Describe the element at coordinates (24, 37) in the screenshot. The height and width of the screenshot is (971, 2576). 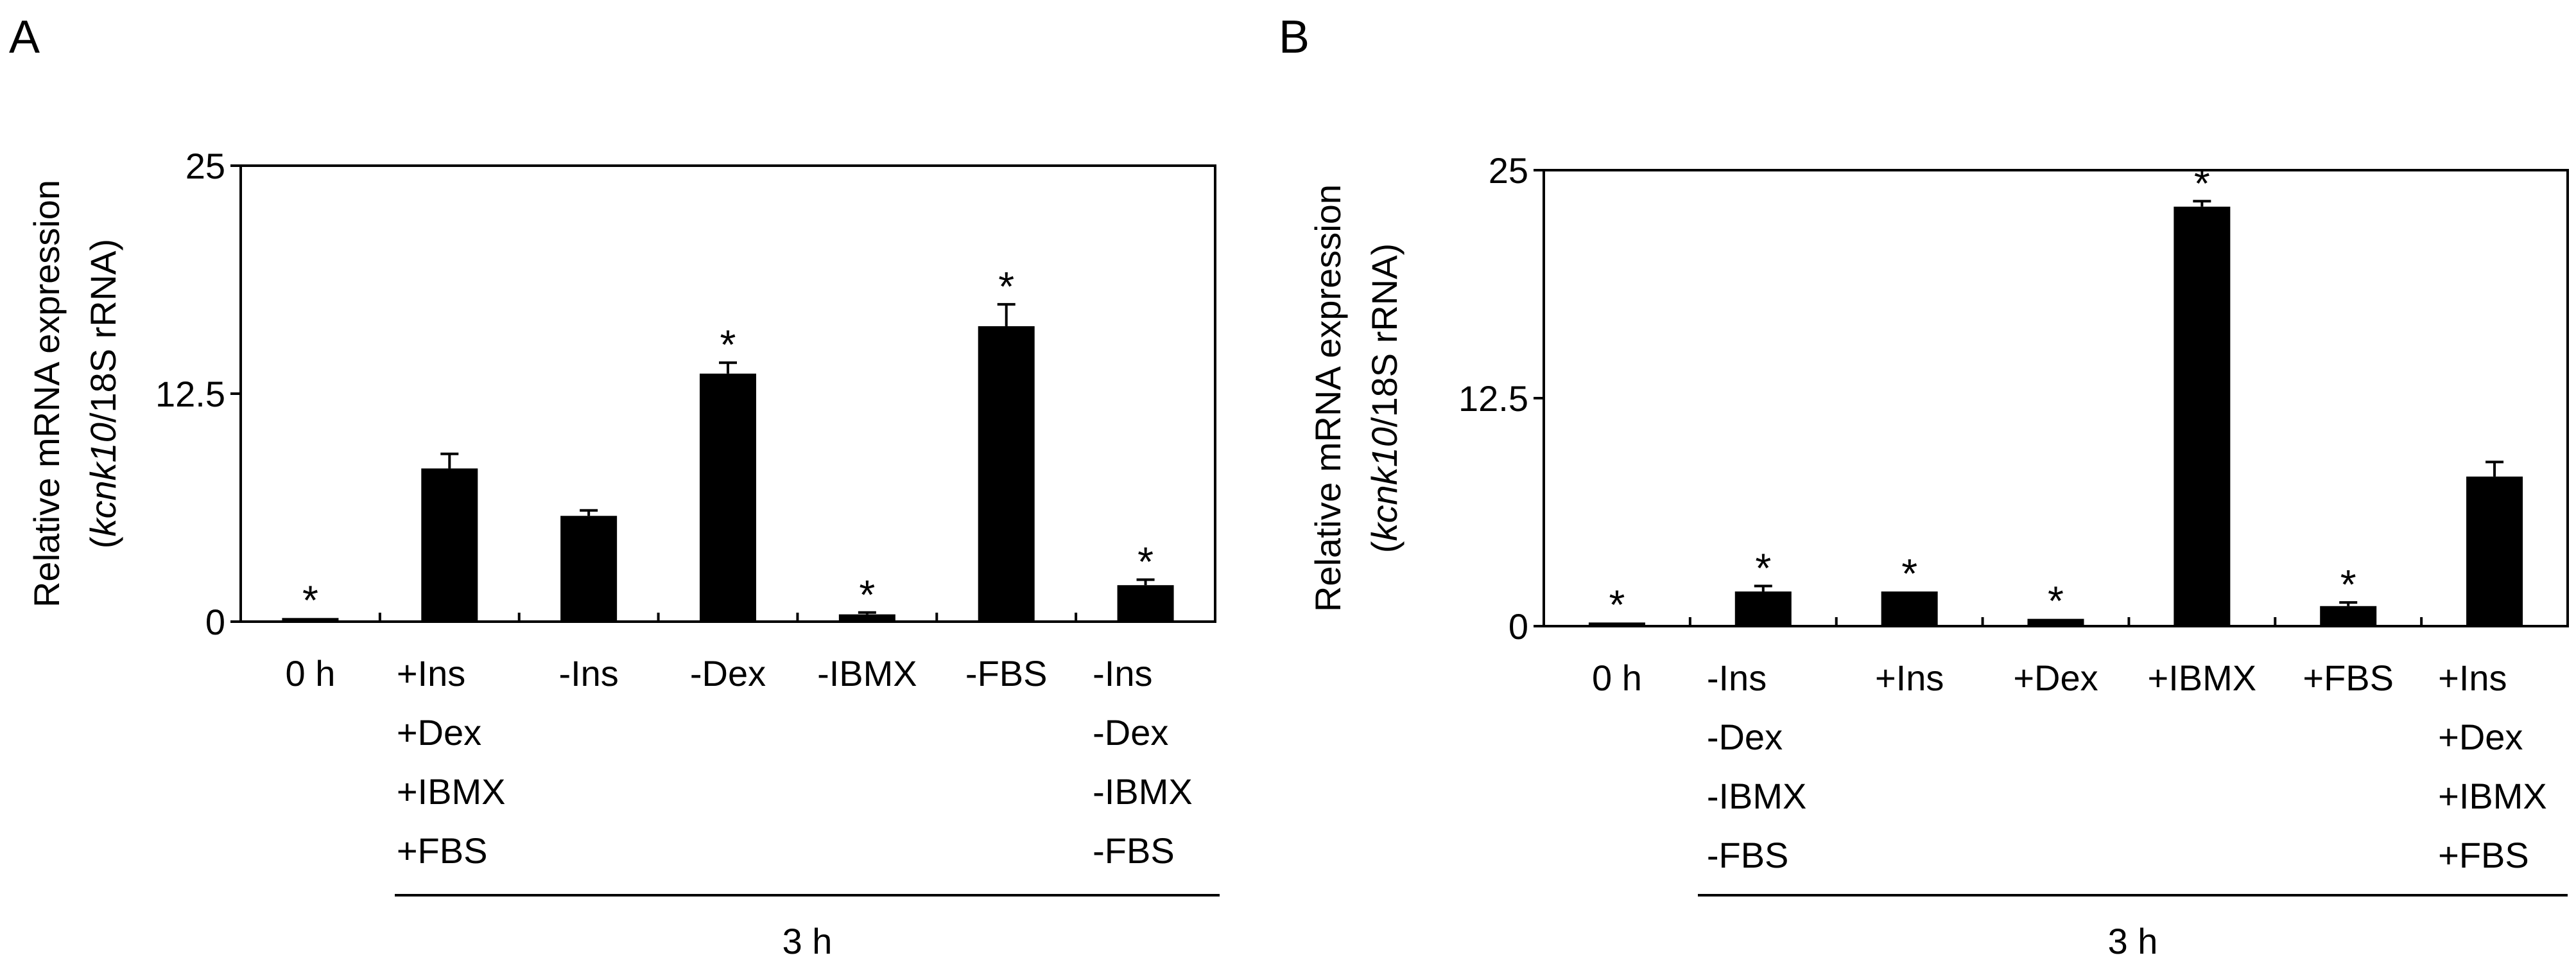
I see `panel-letter: A` at that location.